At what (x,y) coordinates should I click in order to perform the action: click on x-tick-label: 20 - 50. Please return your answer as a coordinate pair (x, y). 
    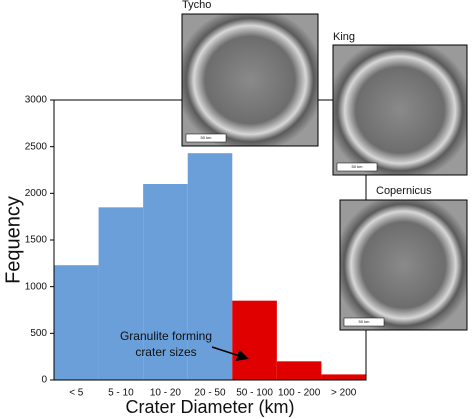
    Looking at the image, I should click on (210, 393).